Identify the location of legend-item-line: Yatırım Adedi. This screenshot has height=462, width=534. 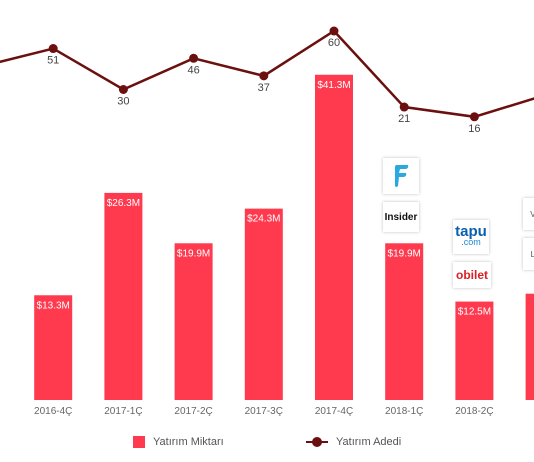
(353, 442).